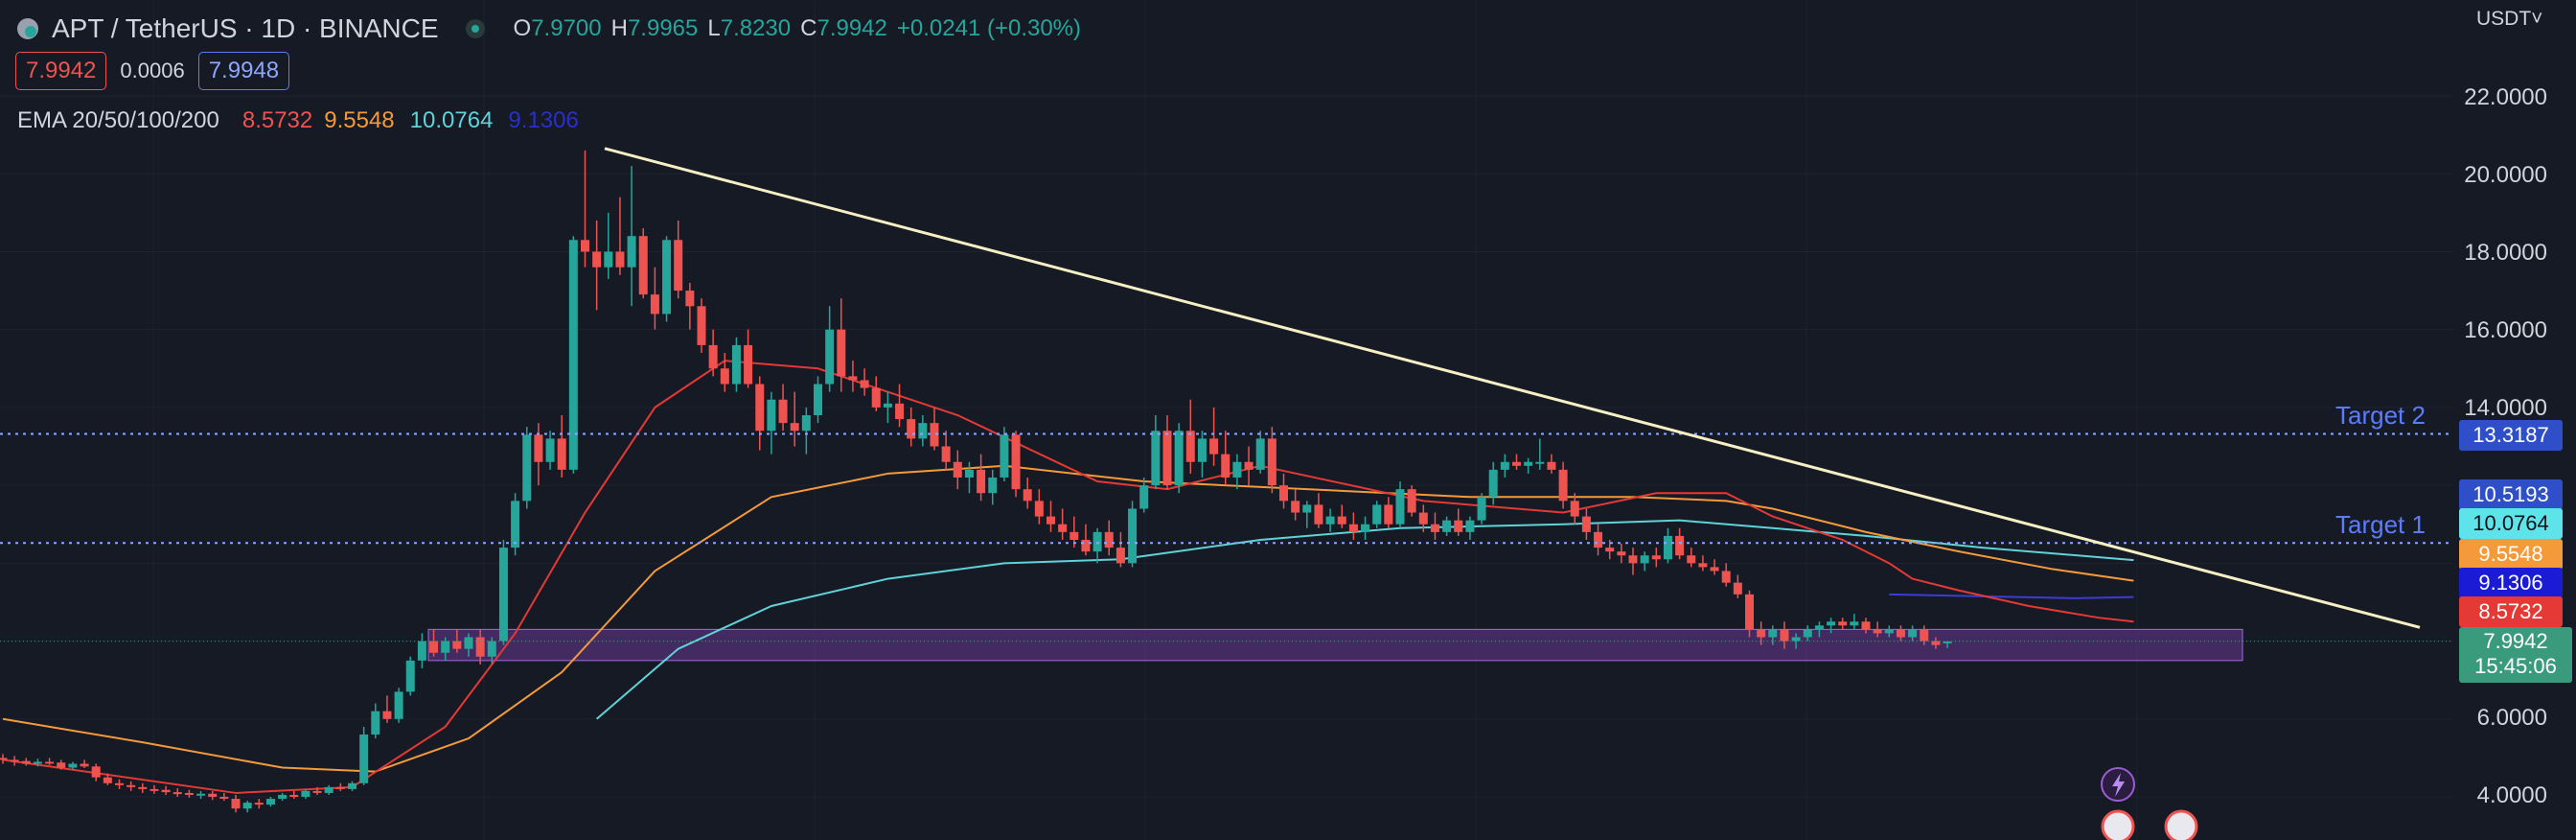 The image size is (2576, 840). What do you see at coordinates (2509, 19) in the screenshot?
I see `currency-selector: USDT˅` at bounding box center [2509, 19].